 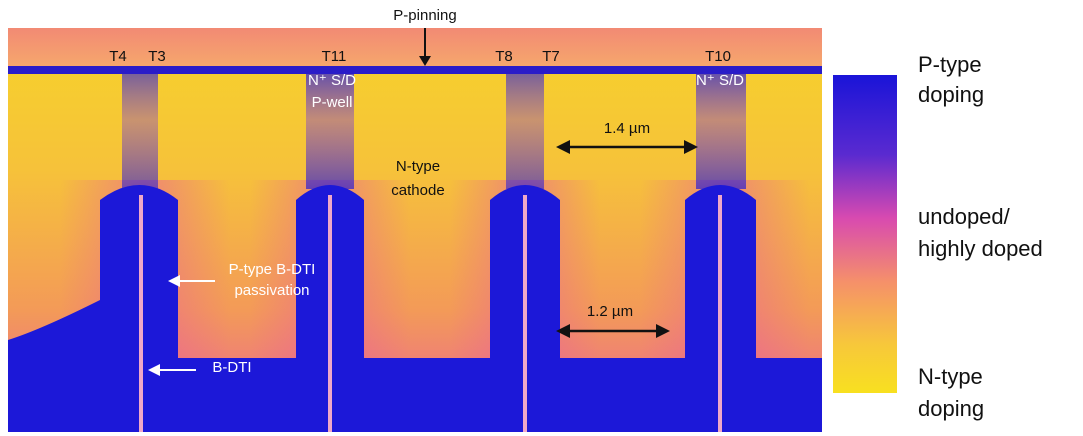 What do you see at coordinates (950, 64) in the screenshot?
I see `colorbar-label: P-type` at bounding box center [950, 64].